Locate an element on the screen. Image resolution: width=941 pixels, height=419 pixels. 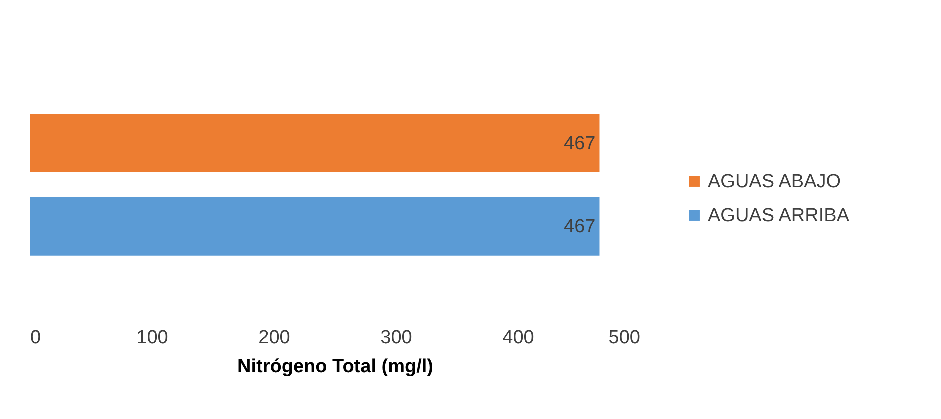
x-tick-label: 100 is located at coordinates (152, 338).